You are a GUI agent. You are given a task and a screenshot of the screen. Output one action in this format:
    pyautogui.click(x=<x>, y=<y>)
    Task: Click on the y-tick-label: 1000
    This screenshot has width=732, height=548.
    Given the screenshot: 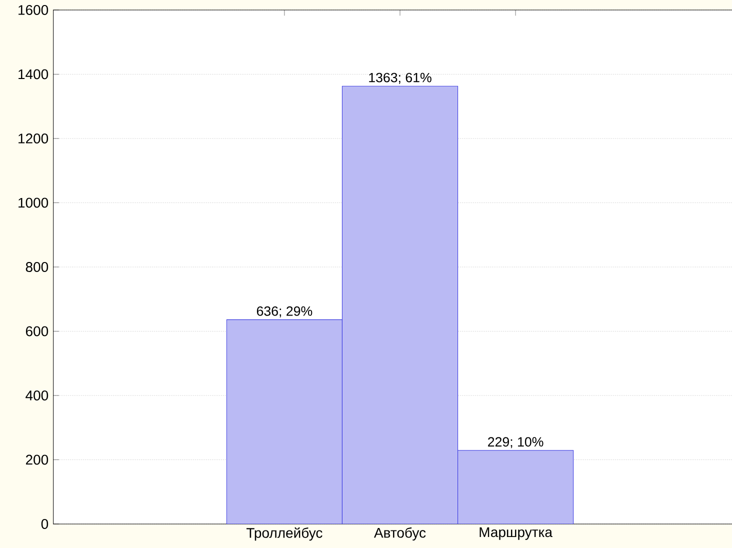 What is the action you would take?
    pyautogui.click(x=33, y=203)
    